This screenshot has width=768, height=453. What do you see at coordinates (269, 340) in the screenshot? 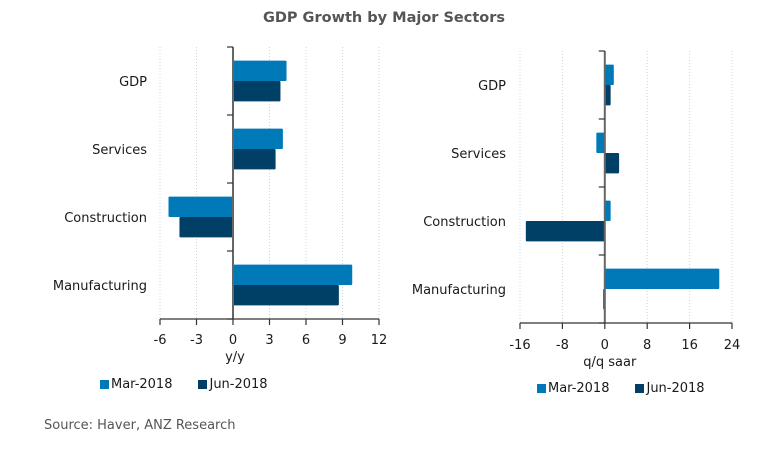
I see `x-tick-label: 3` at bounding box center [269, 340].